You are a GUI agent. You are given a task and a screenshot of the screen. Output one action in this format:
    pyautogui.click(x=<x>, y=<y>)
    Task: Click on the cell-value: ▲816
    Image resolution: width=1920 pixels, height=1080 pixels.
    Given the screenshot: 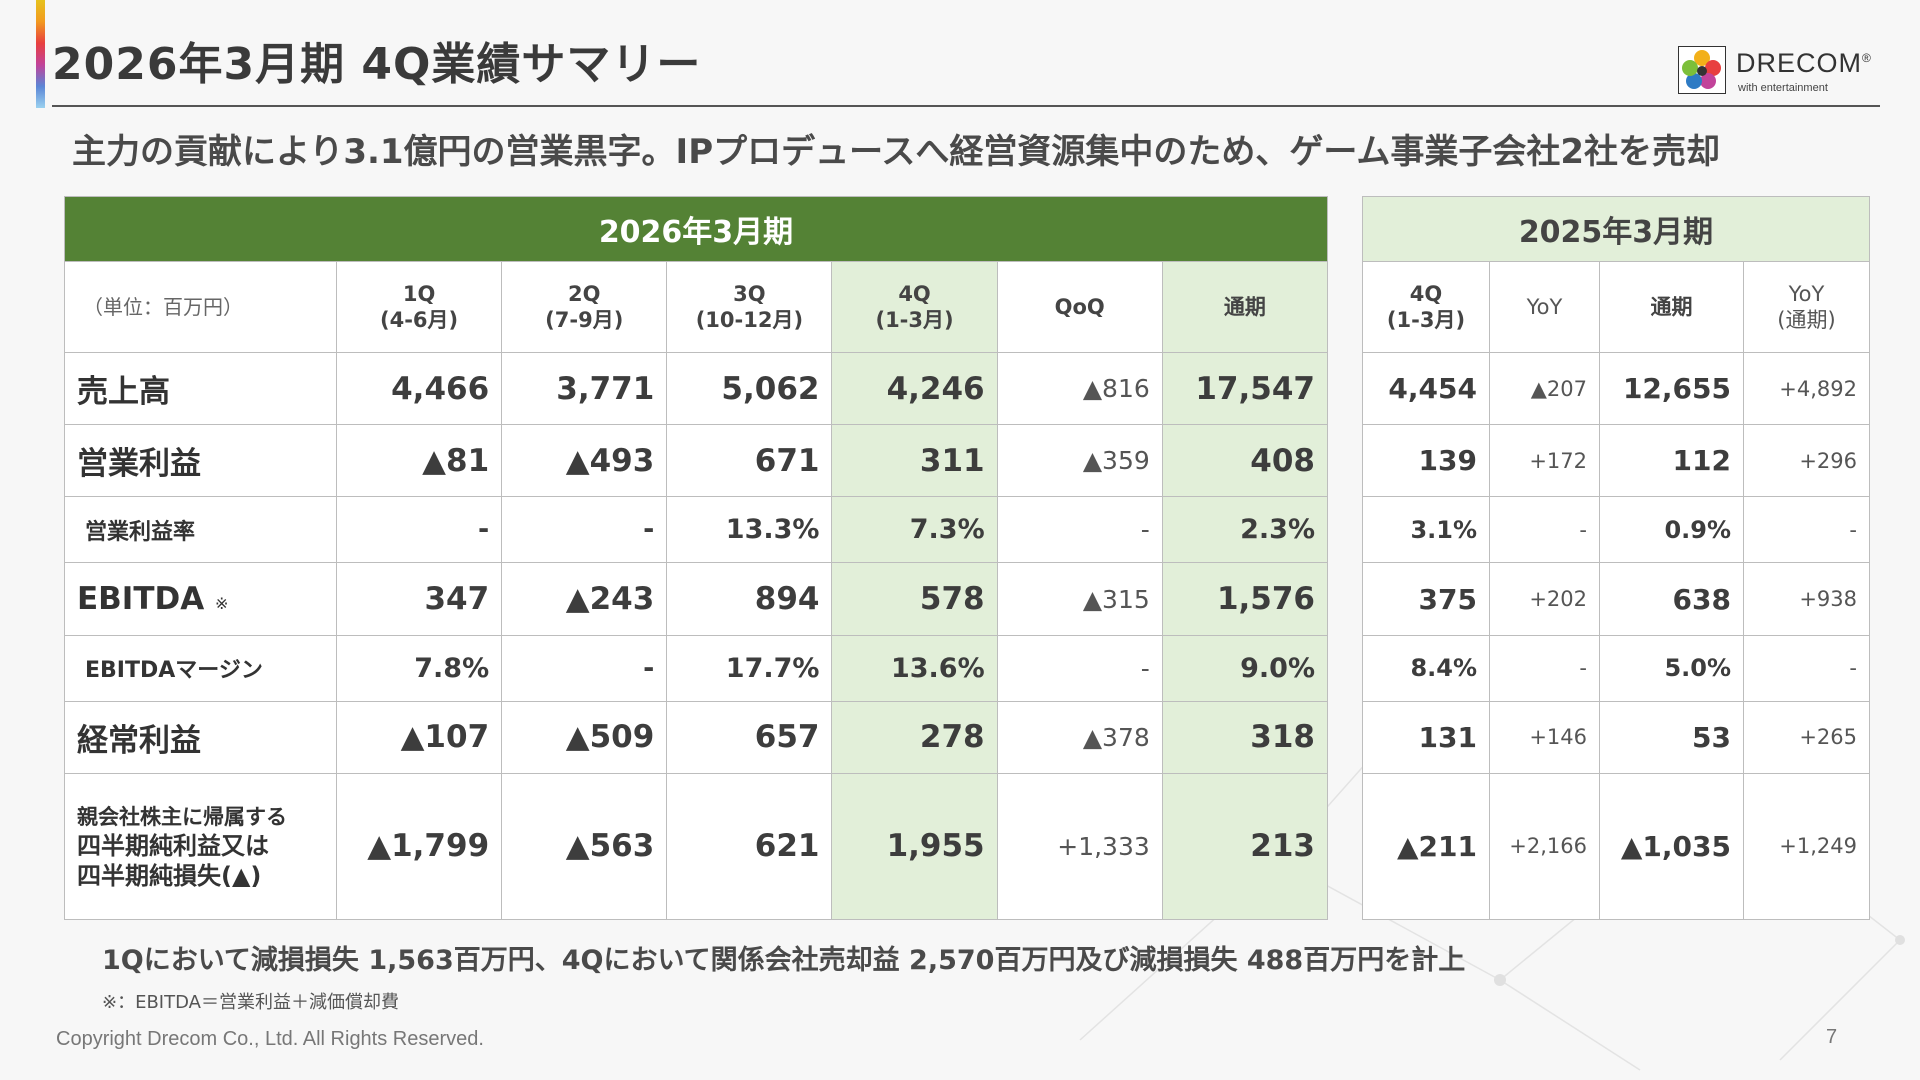 What is the action you would take?
    pyautogui.click(x=1079, y=389)
    